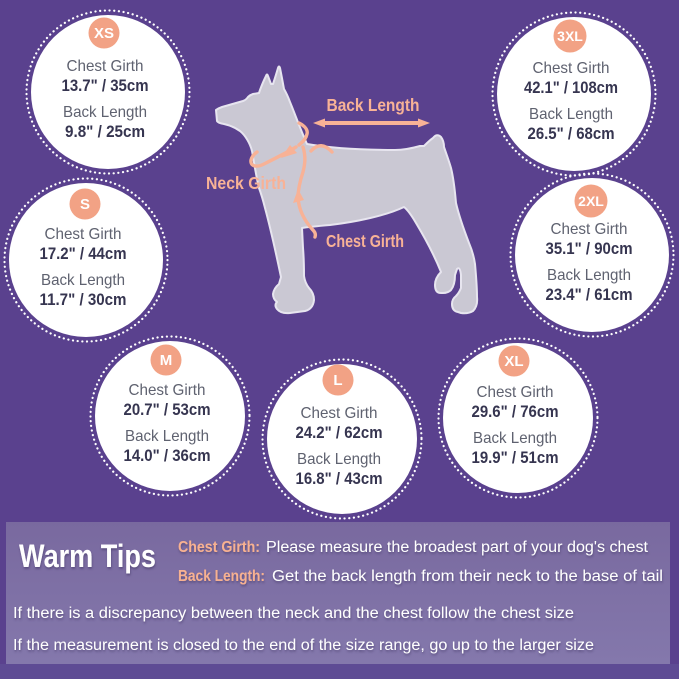 Image resolution: width=679 pixels, height=679 pixels. Describe the element at coordinates (591, 201) in the screenshot. I see `svg-text: 2XL` at that location.